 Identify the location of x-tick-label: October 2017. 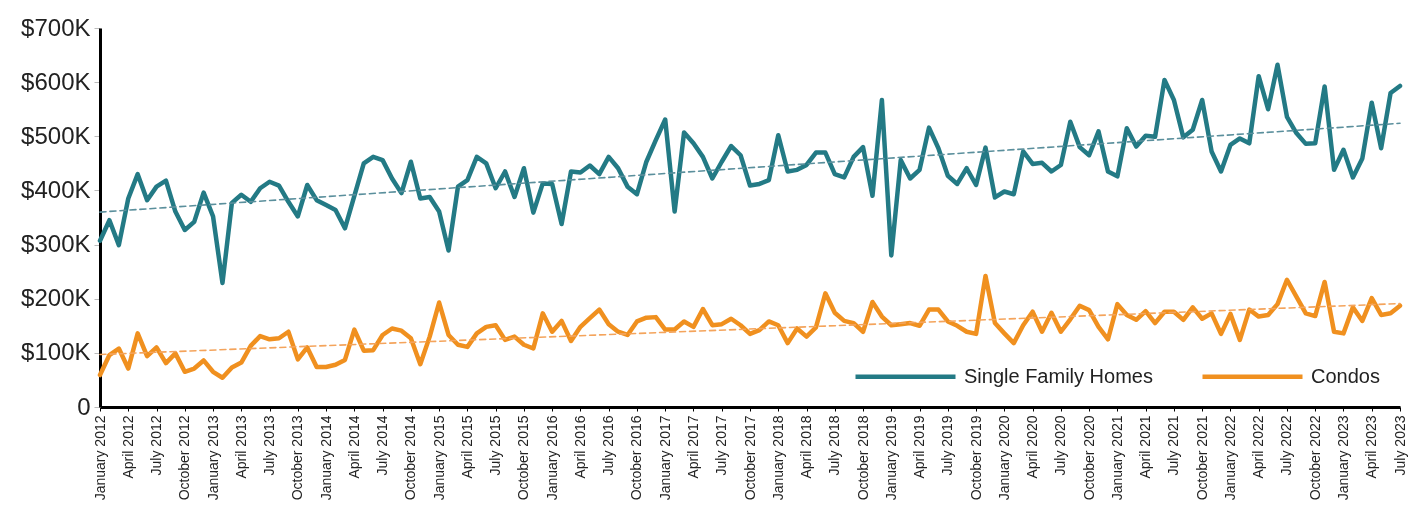
(749, 458).